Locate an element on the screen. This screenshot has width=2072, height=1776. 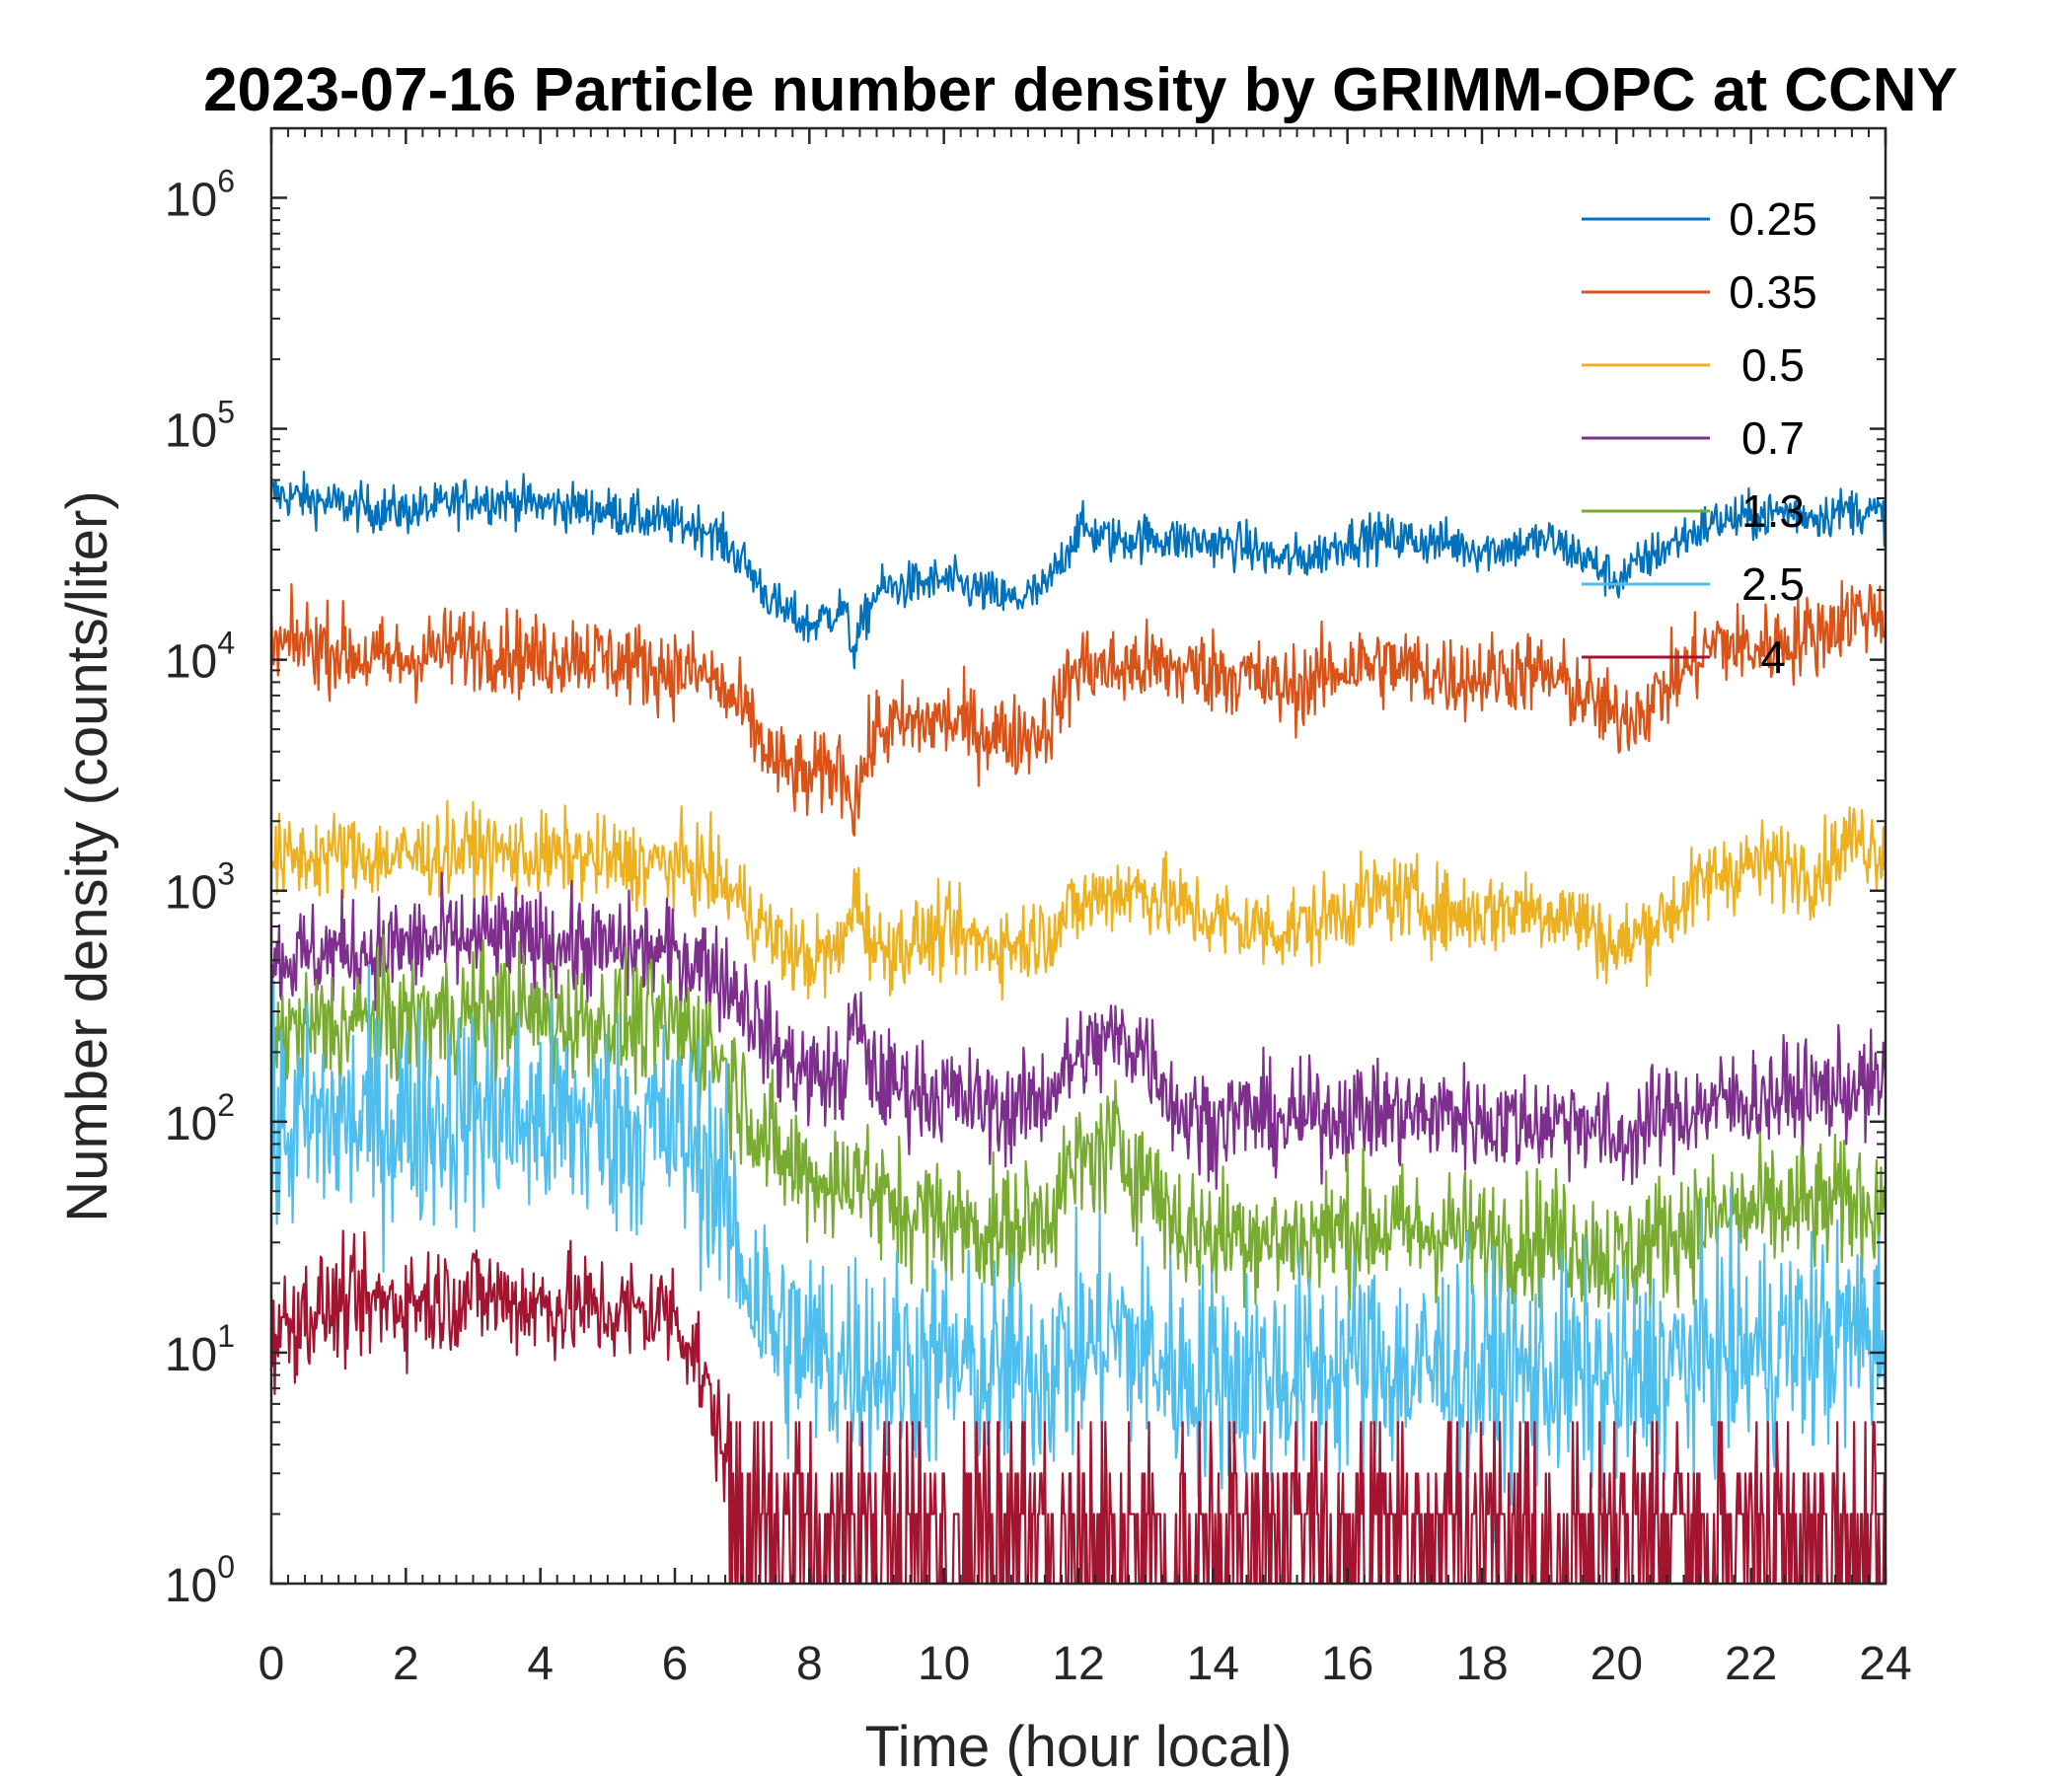
x-tick-label: 10 is located at coordinates (944, 1664).